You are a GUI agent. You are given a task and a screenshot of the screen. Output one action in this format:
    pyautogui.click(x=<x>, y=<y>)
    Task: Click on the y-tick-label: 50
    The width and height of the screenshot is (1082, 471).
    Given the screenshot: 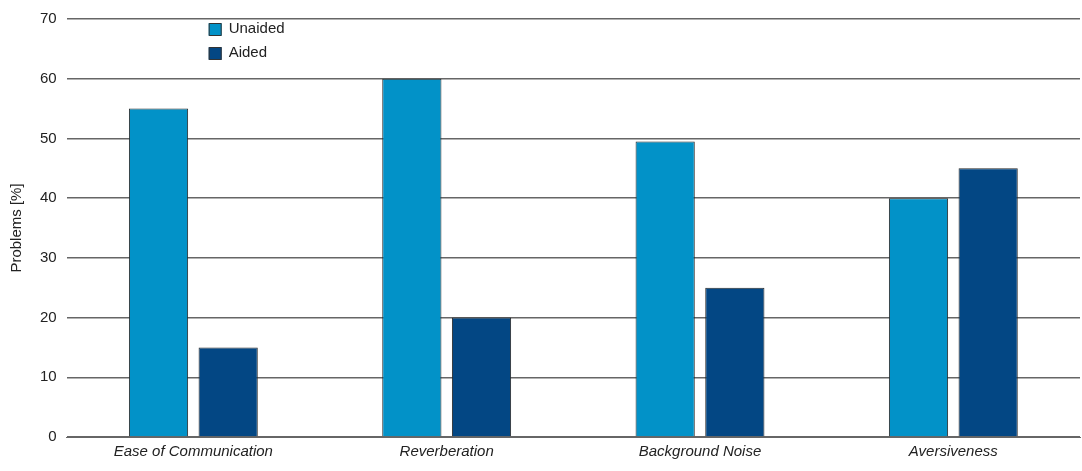 What is the action you would take?
    pyautogui.click(x=48, y=137)
    